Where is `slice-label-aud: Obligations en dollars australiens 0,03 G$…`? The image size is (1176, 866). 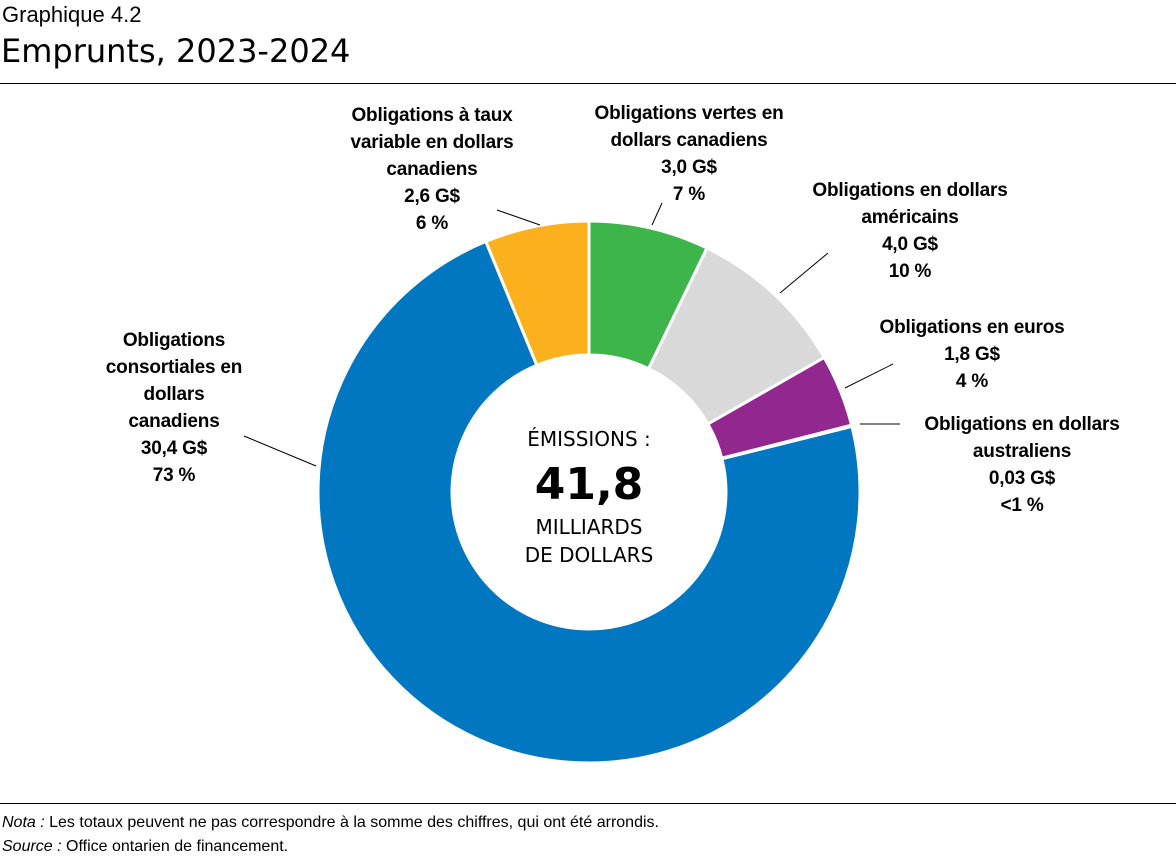
slice-label-aud: Obligations en dollars australiens 0,03 G$… is located at coordinates (1022, 465).